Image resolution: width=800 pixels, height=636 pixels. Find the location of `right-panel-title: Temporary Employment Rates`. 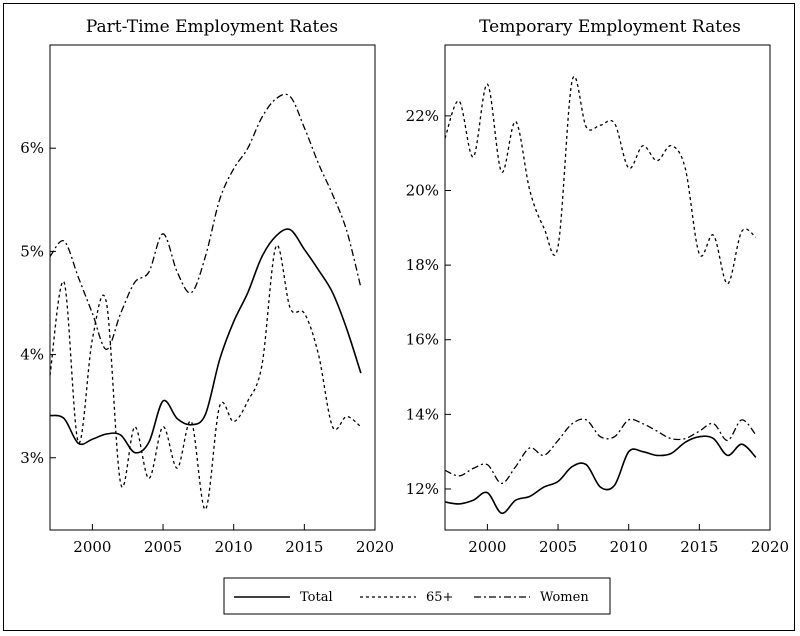

right-panel-title: Temporary Employment Rates is located at coordinates (610, 27).